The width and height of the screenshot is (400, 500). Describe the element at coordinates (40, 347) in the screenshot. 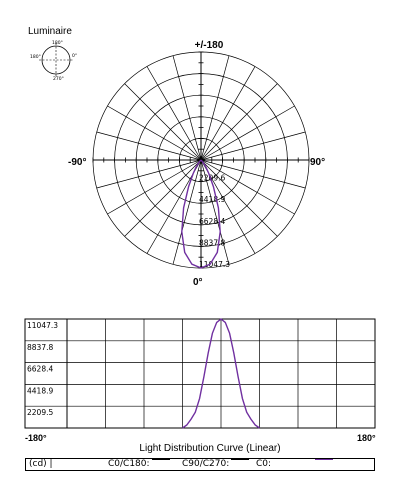

I see `linear-y-tick-label: 8837.8` at that location.